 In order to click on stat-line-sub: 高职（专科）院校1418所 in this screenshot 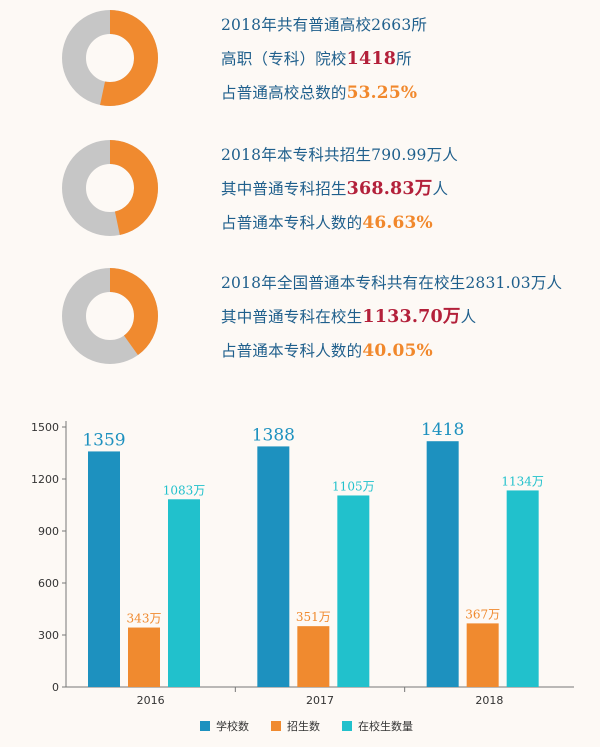, I will do `click(324, 59)`.